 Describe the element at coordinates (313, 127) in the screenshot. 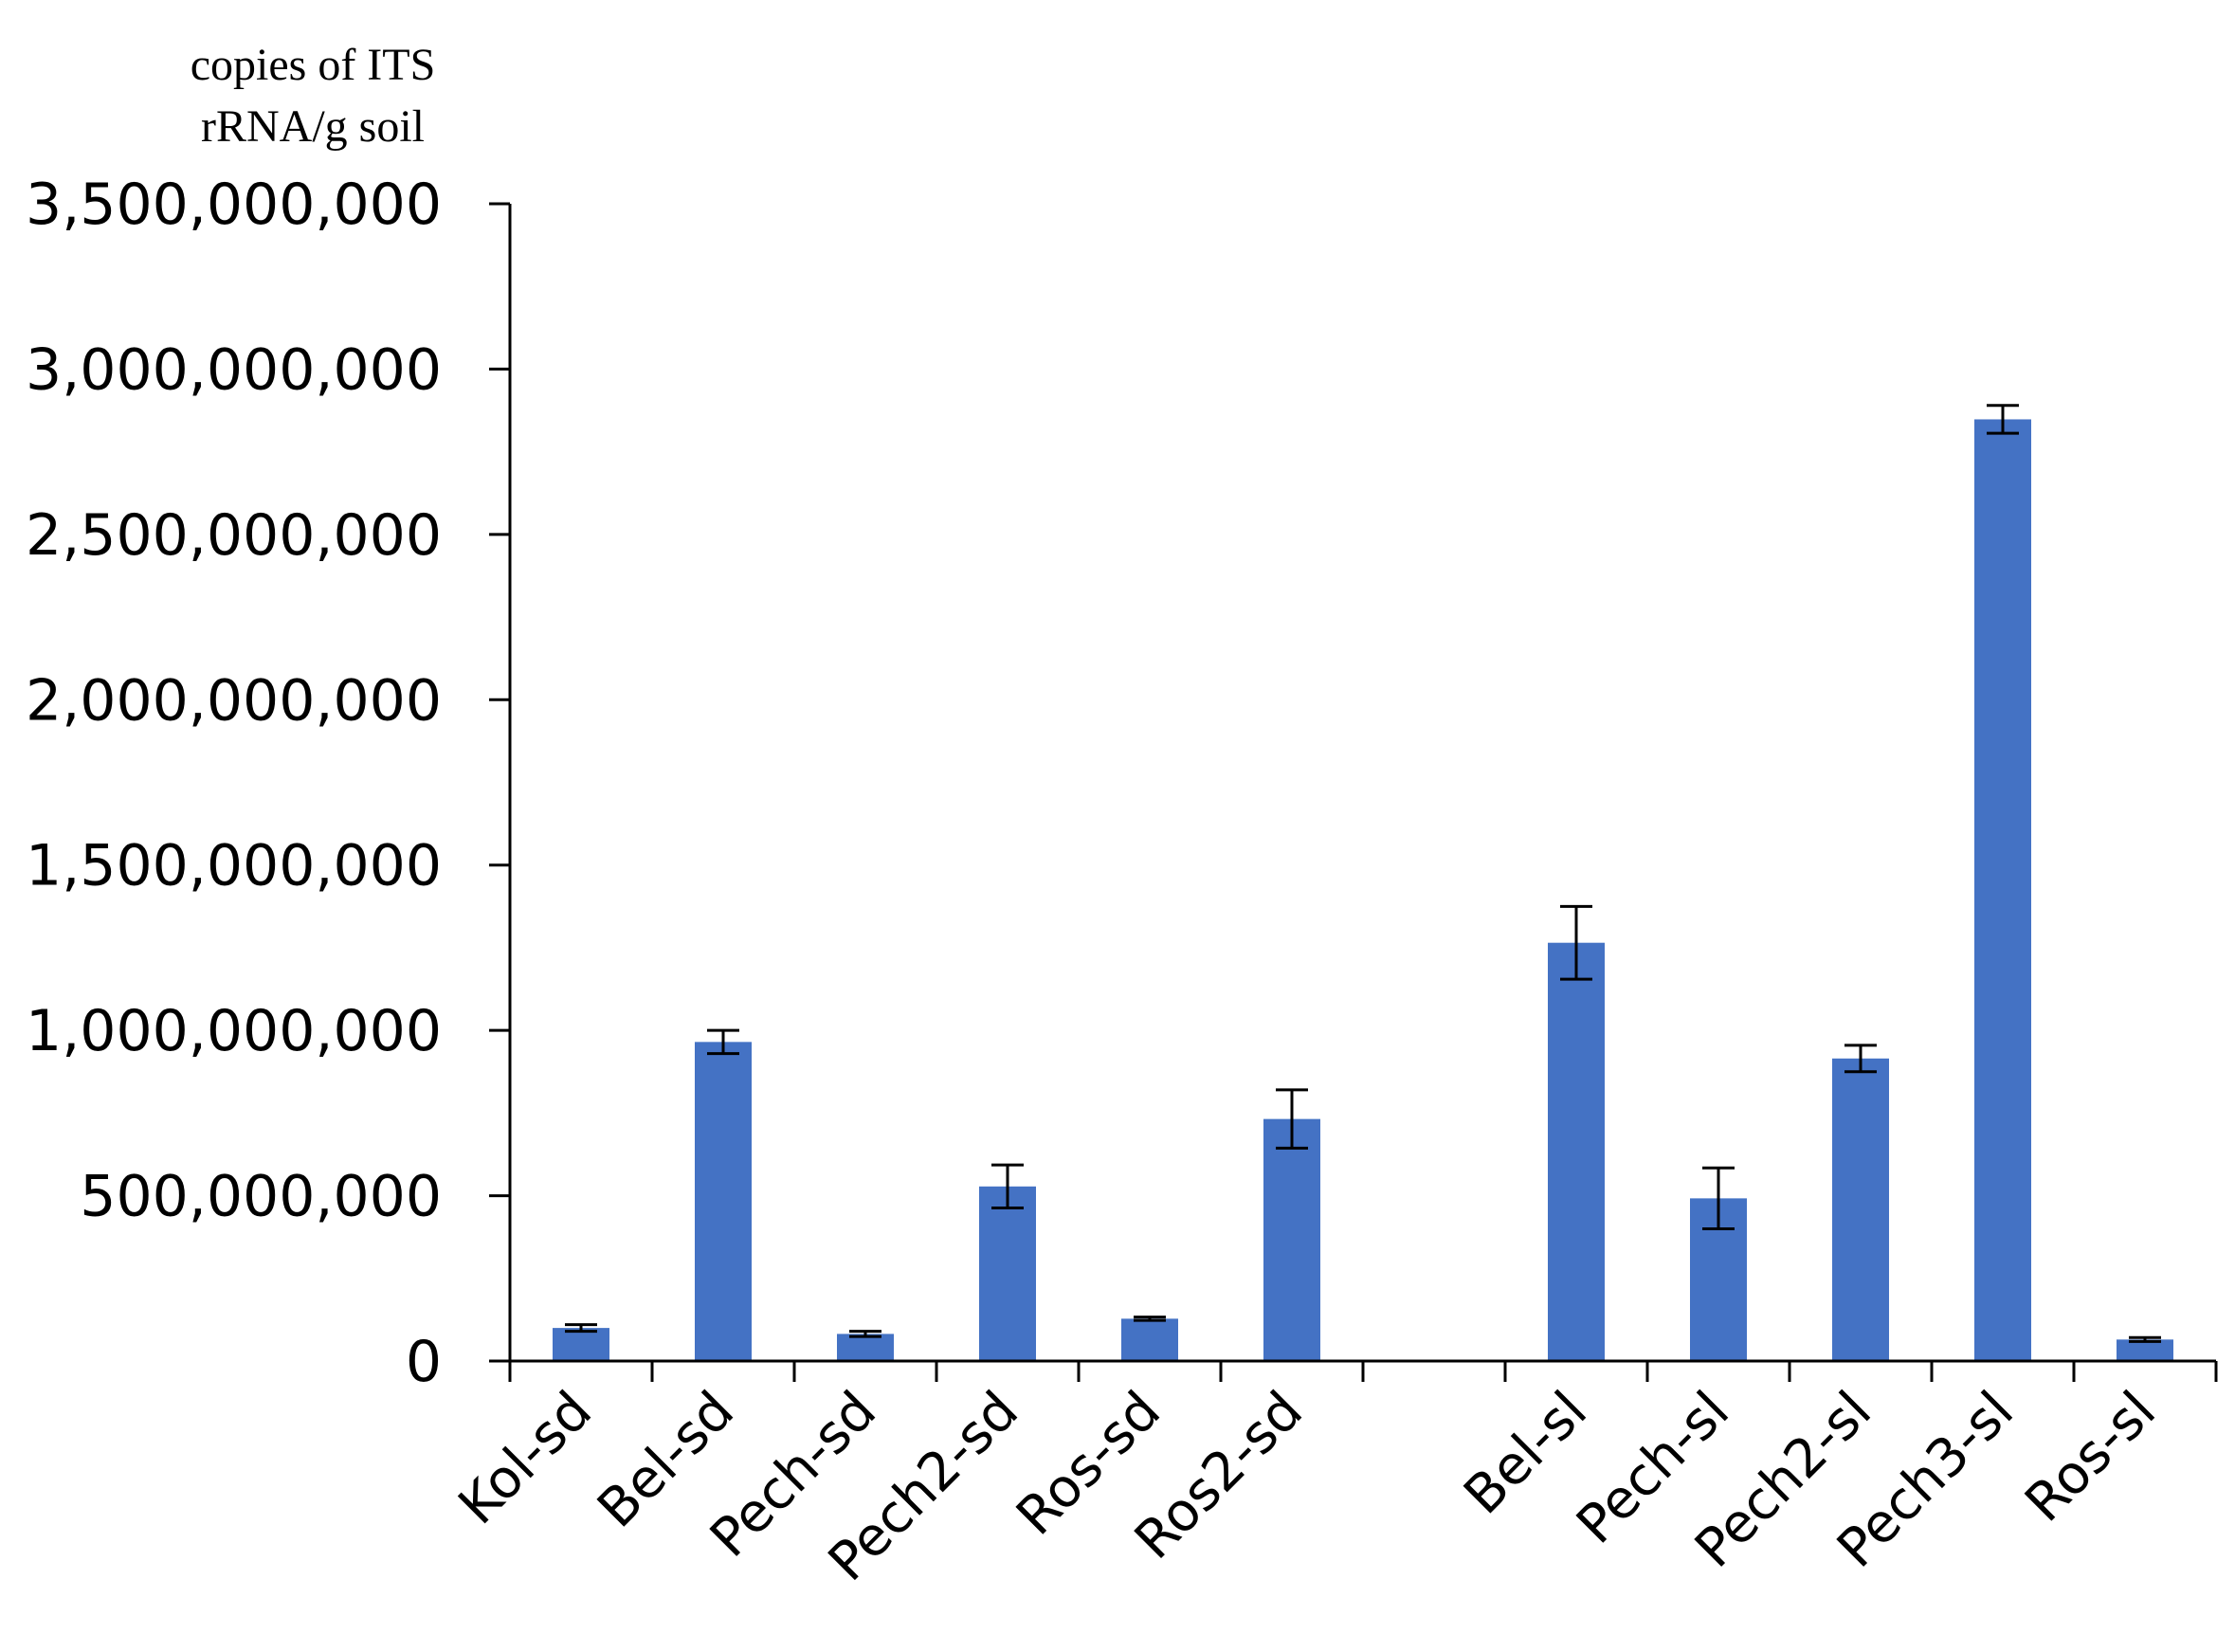

I see `y-axis-title-line-2: rRNA/g soil` at that location.